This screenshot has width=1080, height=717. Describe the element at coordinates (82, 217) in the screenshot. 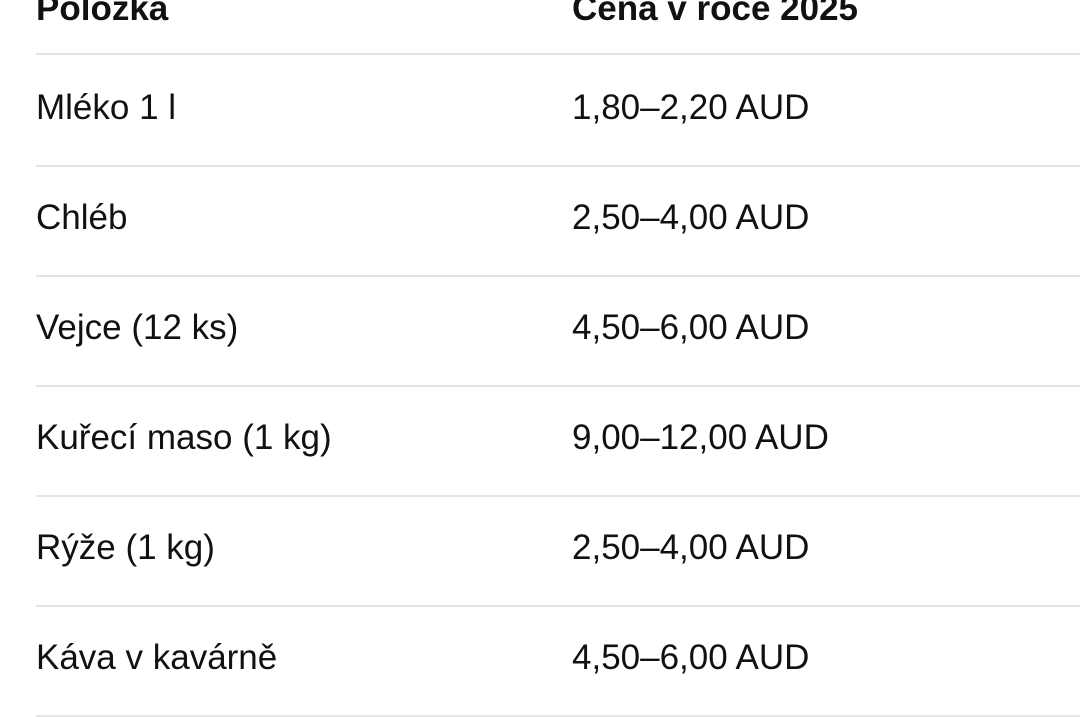

I see `item-name: Chléb` at that location.